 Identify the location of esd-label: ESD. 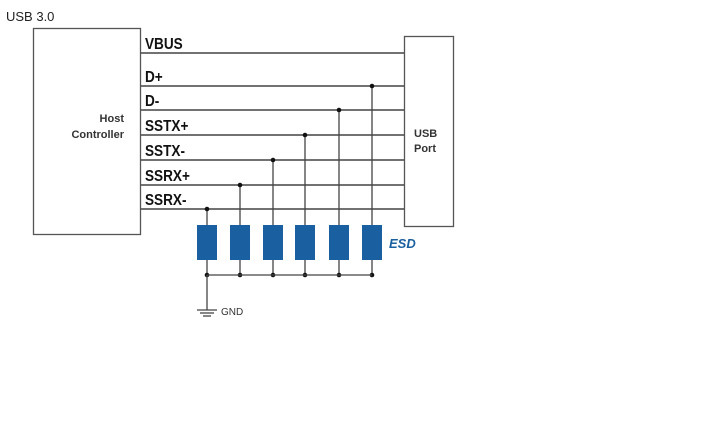
(402, 243).